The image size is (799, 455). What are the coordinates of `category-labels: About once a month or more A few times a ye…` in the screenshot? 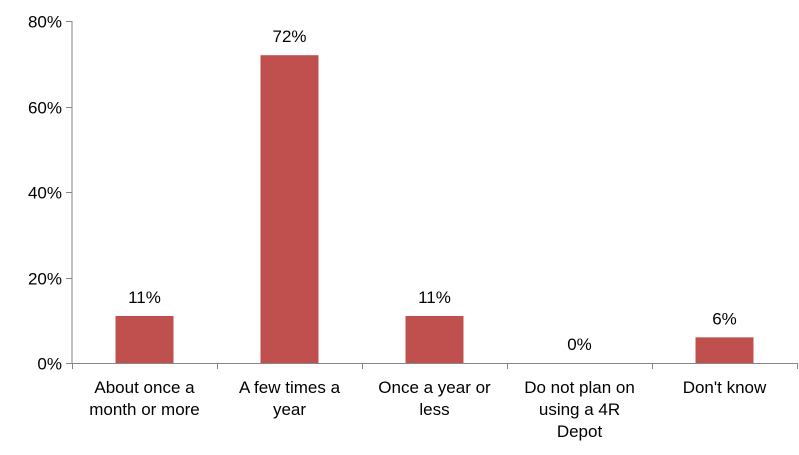 It's located at (428, 409).